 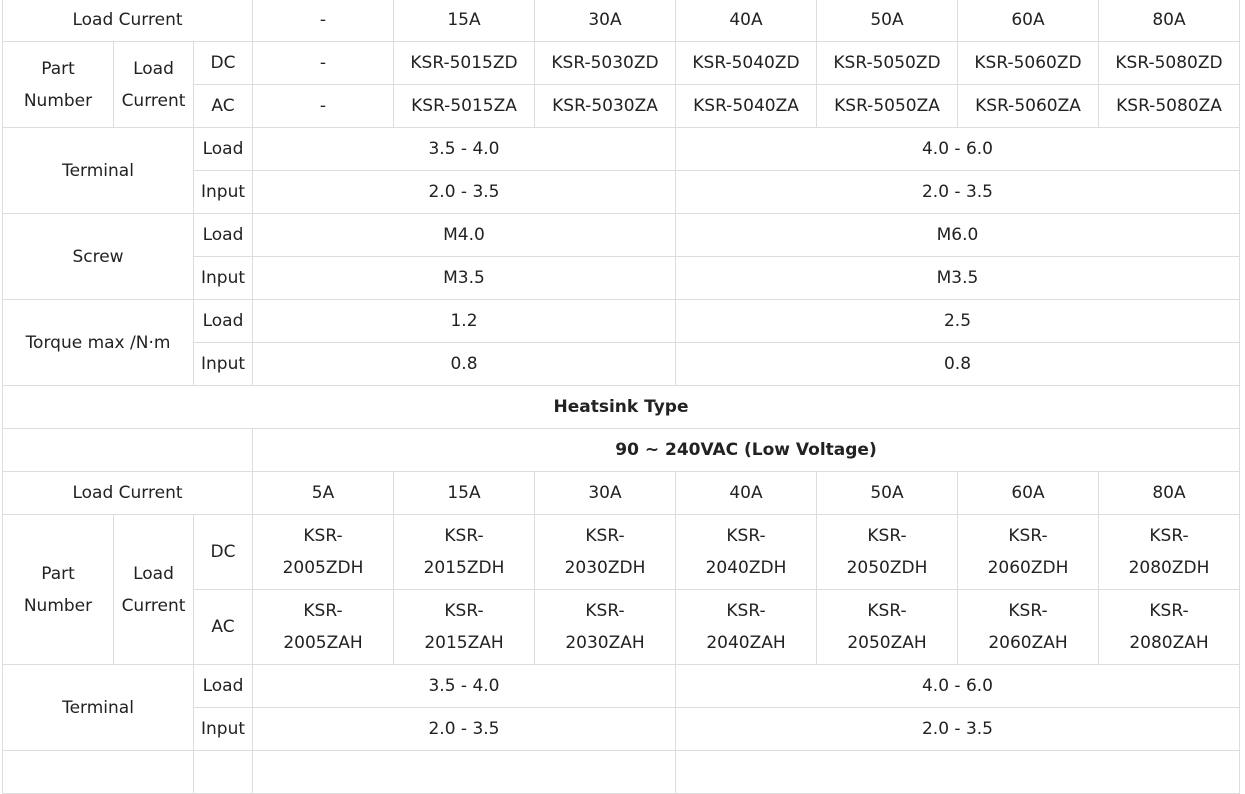 I want to click on cell-part: KSR-5050ZA, so click(x=887, y=106).